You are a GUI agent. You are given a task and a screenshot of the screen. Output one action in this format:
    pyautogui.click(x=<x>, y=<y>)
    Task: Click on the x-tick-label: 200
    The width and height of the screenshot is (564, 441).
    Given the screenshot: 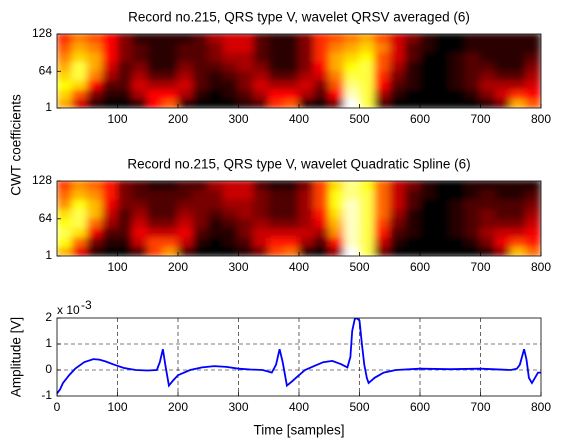 What is the action you would take?
    pyautogui.click(x=178, y=119)
    